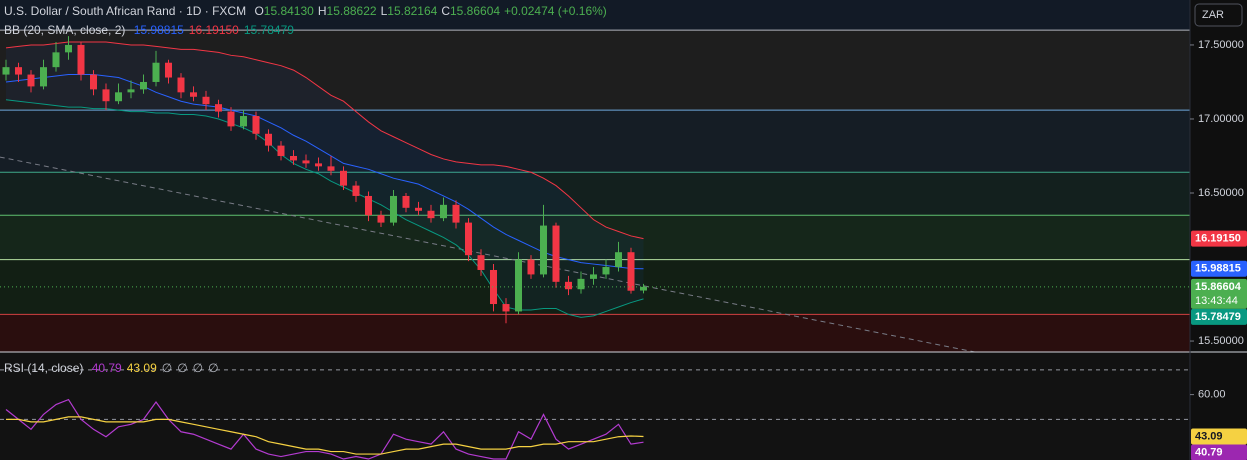 The image size is (1247, 460). Describe the element at coordinates (384, 11) in the screenshot. I see `ohlc-key: L` at that location.